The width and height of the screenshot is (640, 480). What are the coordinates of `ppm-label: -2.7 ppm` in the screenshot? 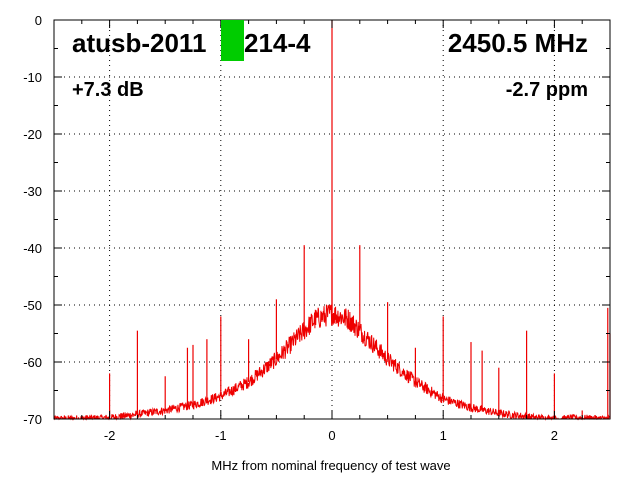 It's located at (547, 90).